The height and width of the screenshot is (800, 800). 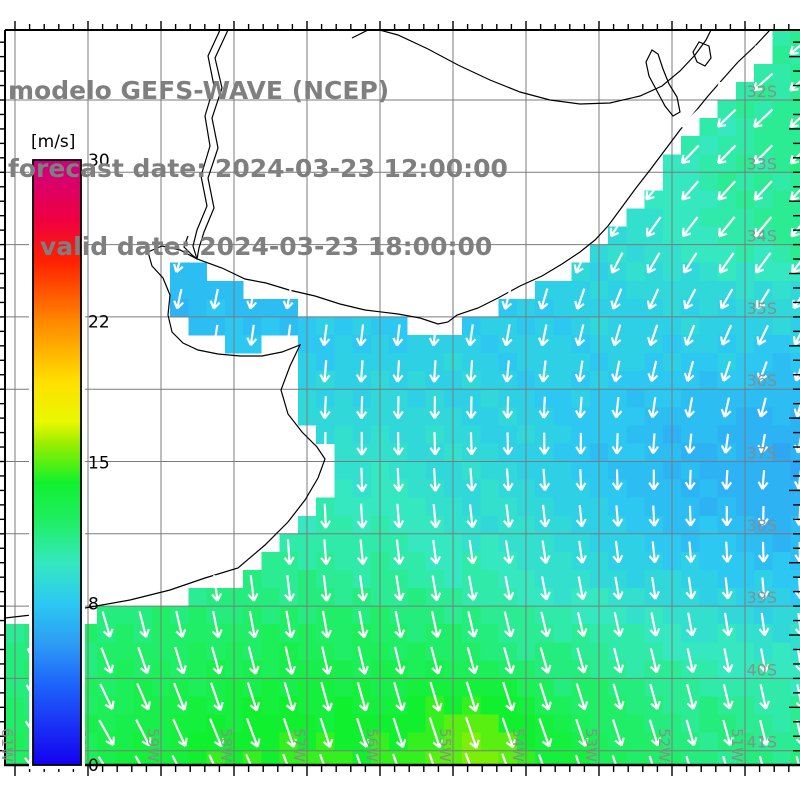 What do you see at coordinates (93, 766) in the screenshot?
I see `colorbar-tick-label: 0` at bounding box center [93, 766].